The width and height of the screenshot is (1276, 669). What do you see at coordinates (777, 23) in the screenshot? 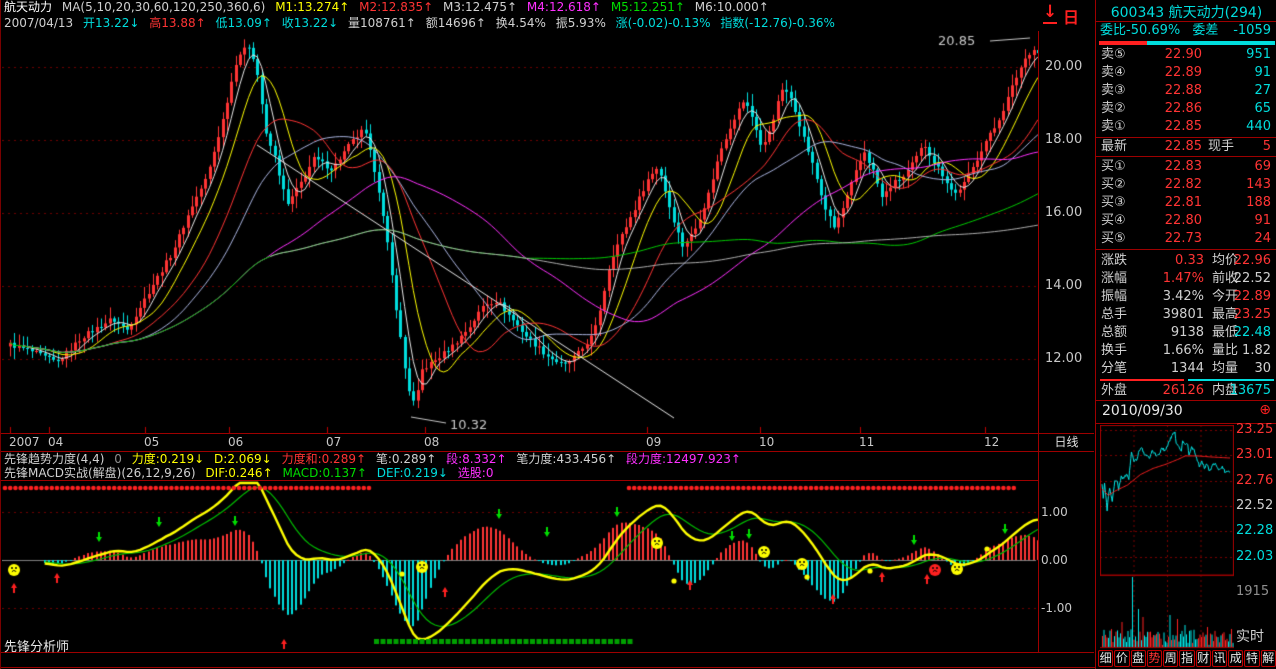
I see `index-change-value: 指数(-12.76)-0.36%` at bounding box center [777, 23].